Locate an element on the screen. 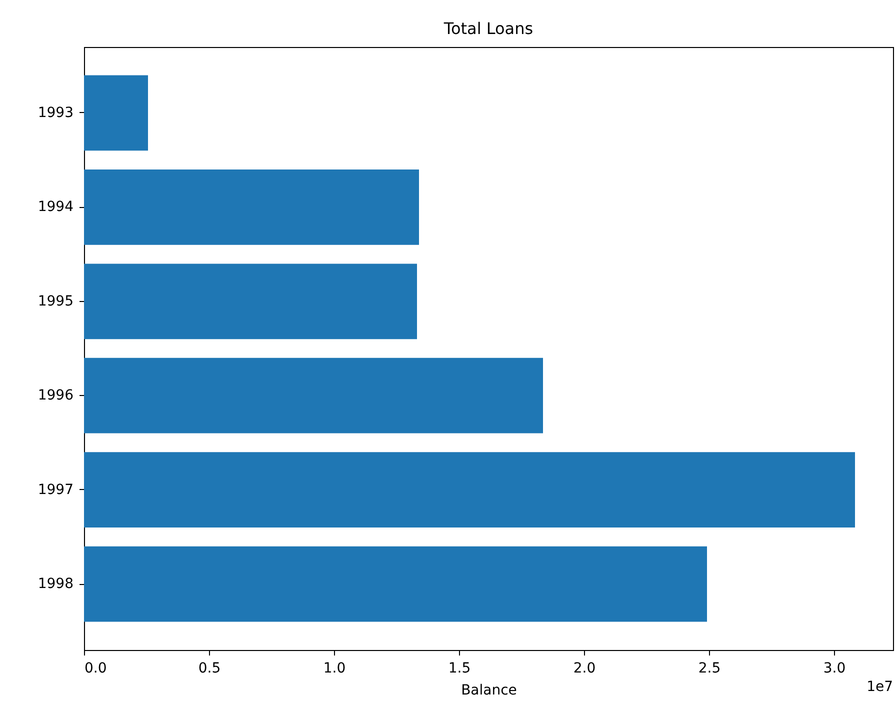 The image size is (896, 719). x-tick-label: 1.0 is located at coordinates (334, 668).